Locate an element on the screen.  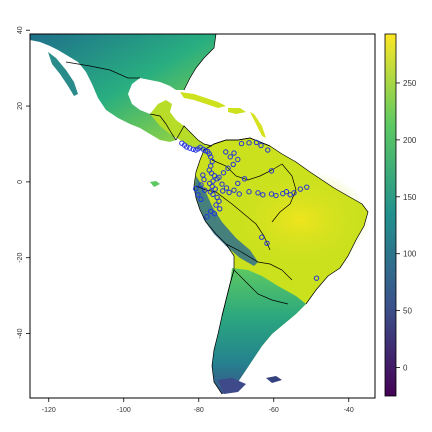
x-tick-label: -60 is located at coordinates (274, 410).